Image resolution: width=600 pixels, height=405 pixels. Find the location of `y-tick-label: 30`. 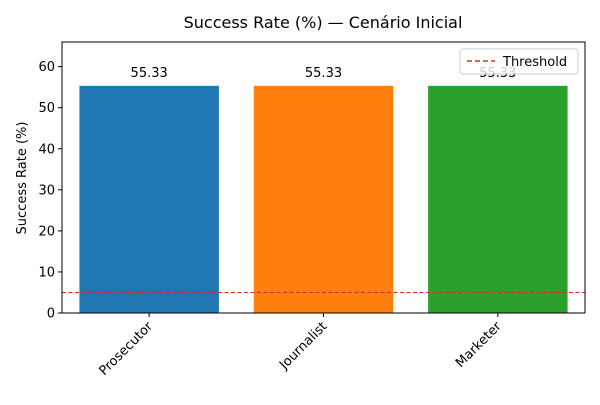

y-tick-label: 30 is located at coordinates (46, 190).